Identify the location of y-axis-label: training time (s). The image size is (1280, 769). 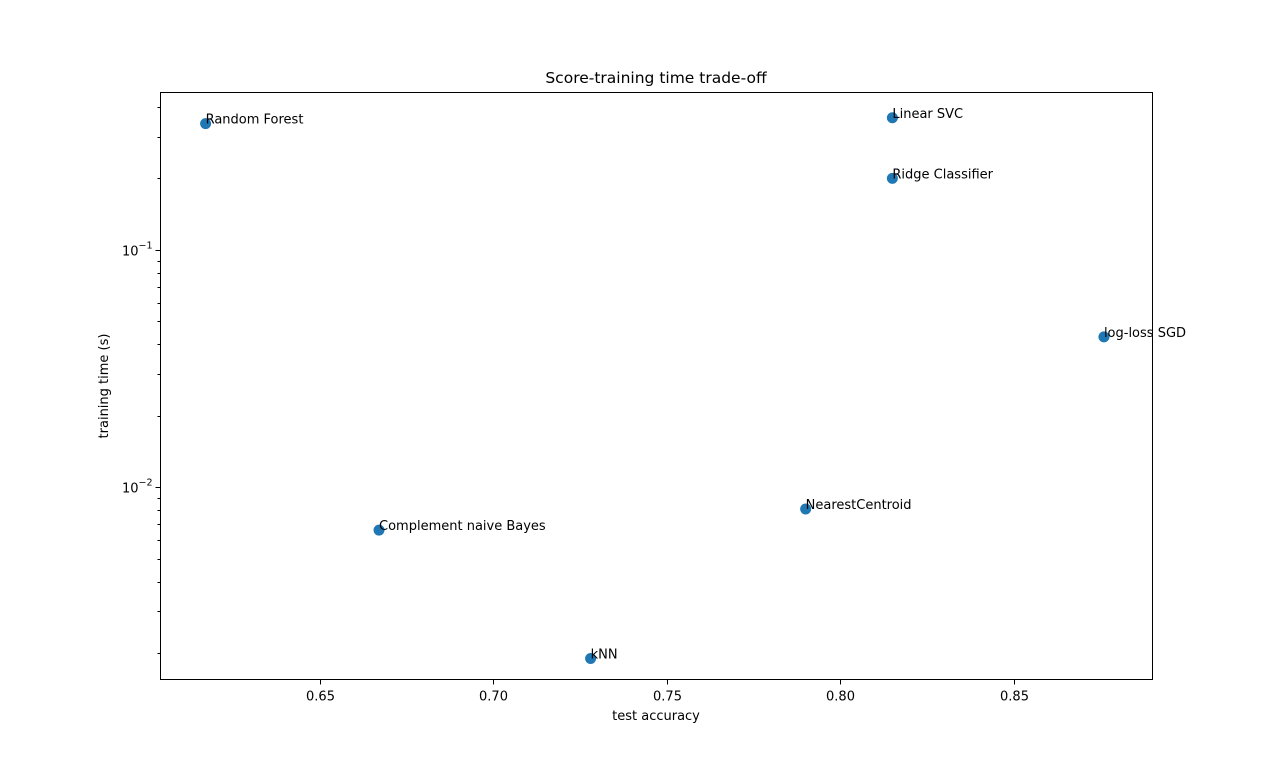
(104, 386).